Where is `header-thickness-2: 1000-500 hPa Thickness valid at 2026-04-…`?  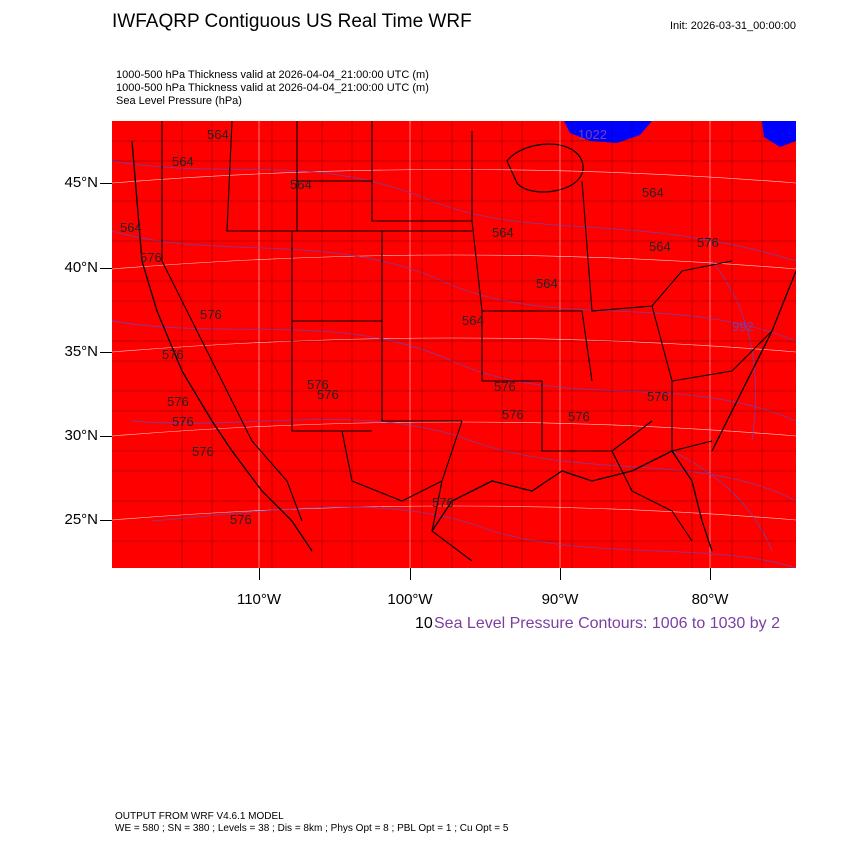 header-thickness-2: 1000-500 hPa Thickness valid at 2026-04-… is located at coordinates (272, 88).